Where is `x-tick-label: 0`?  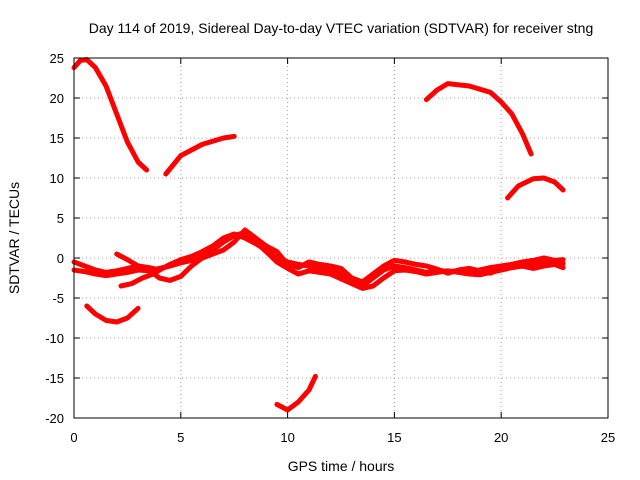
x-tick-label: 0 is located at coordinates (73, 437).